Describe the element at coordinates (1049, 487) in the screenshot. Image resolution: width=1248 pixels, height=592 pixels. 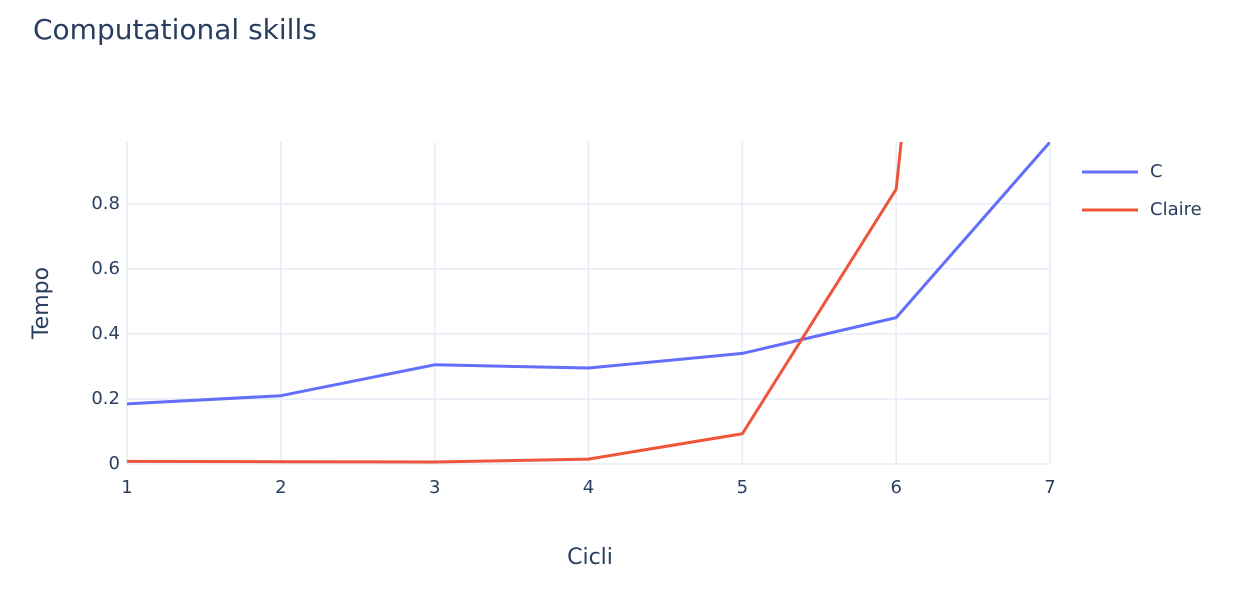
I see `x-tick-label: 7` at that location.